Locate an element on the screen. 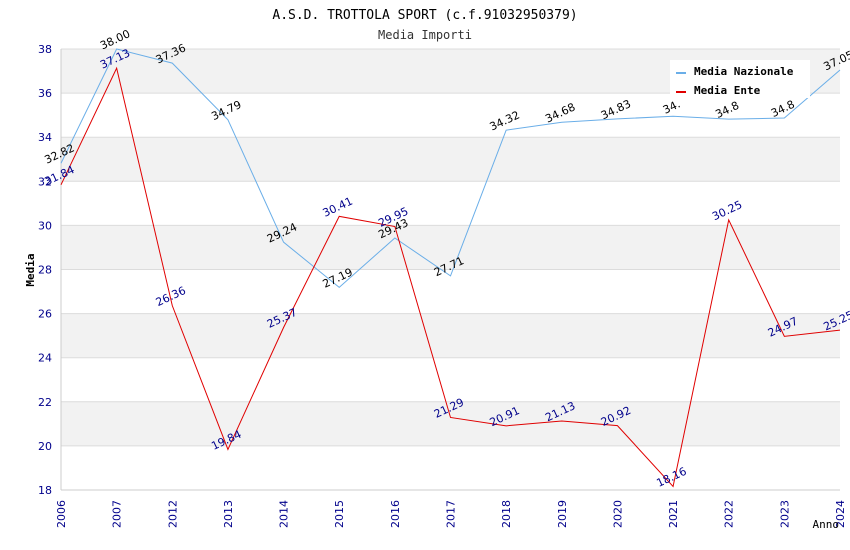 This screenshot has width=850, height=550. y-tick-labels: 18 20 22 24 26 28 30 32 34 36 38 is located at coordinates (45, 270).